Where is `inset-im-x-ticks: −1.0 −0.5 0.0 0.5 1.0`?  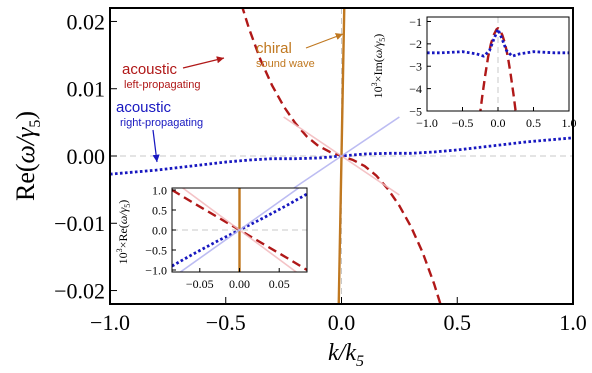
inset-im-x-ticks: −1.0 −0.5 0.0 0.5 1.0 is located at coordinates (496, 118).